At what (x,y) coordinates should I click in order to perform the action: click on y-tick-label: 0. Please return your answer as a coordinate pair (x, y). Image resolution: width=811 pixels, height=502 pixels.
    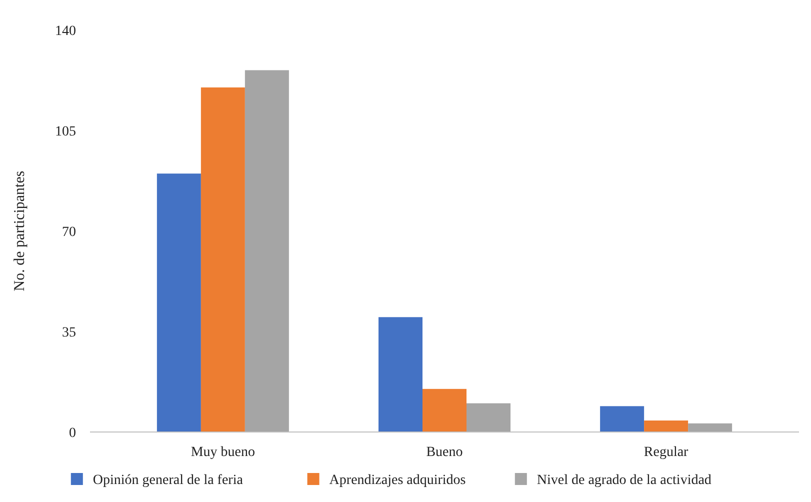
    Looking at the image, I should click on (72, 433).